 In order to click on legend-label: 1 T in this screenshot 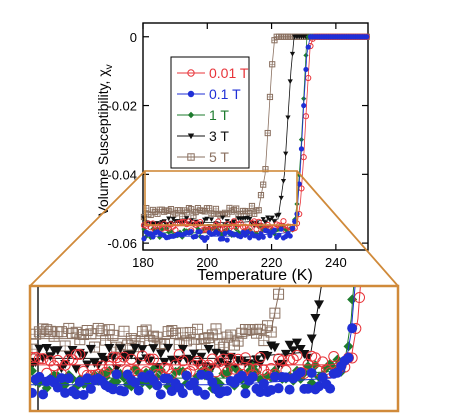, I will do `click(219, 115)`.